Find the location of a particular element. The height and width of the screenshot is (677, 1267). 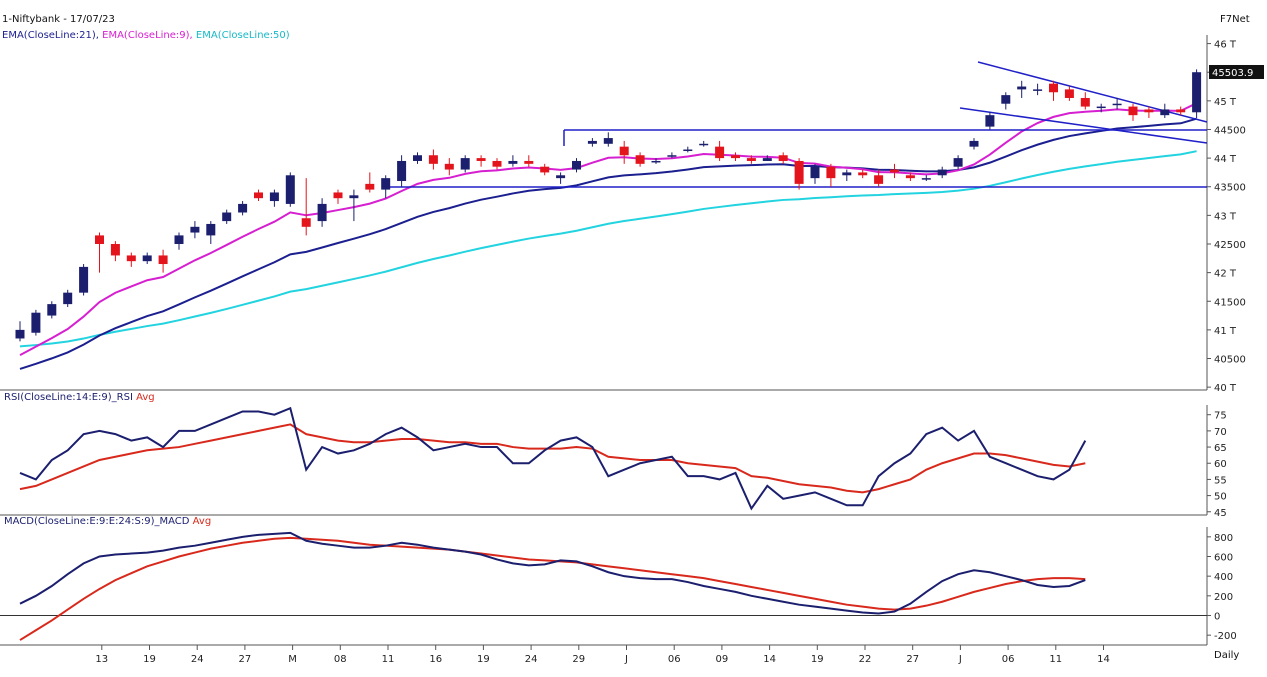

price-pane-tick-label: 42500 is located at coordinates (1230, 245).